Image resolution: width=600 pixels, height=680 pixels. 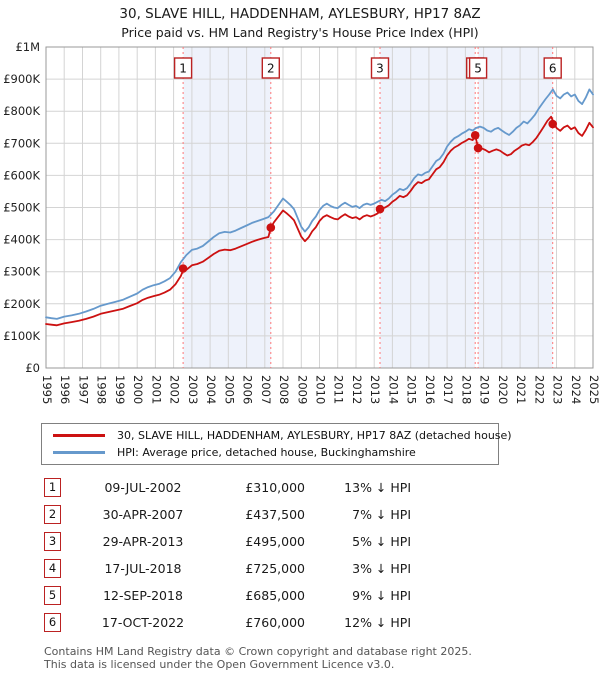 I want to click on row-marker: 1, so click(x=52, y=488).